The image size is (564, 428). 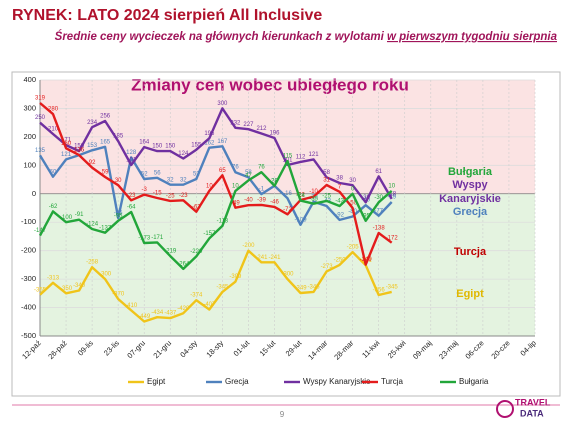 What do you see at coordinates (313, 199) in the screenshot?
I see `data-label: -35` at bounding box center [313, 199].